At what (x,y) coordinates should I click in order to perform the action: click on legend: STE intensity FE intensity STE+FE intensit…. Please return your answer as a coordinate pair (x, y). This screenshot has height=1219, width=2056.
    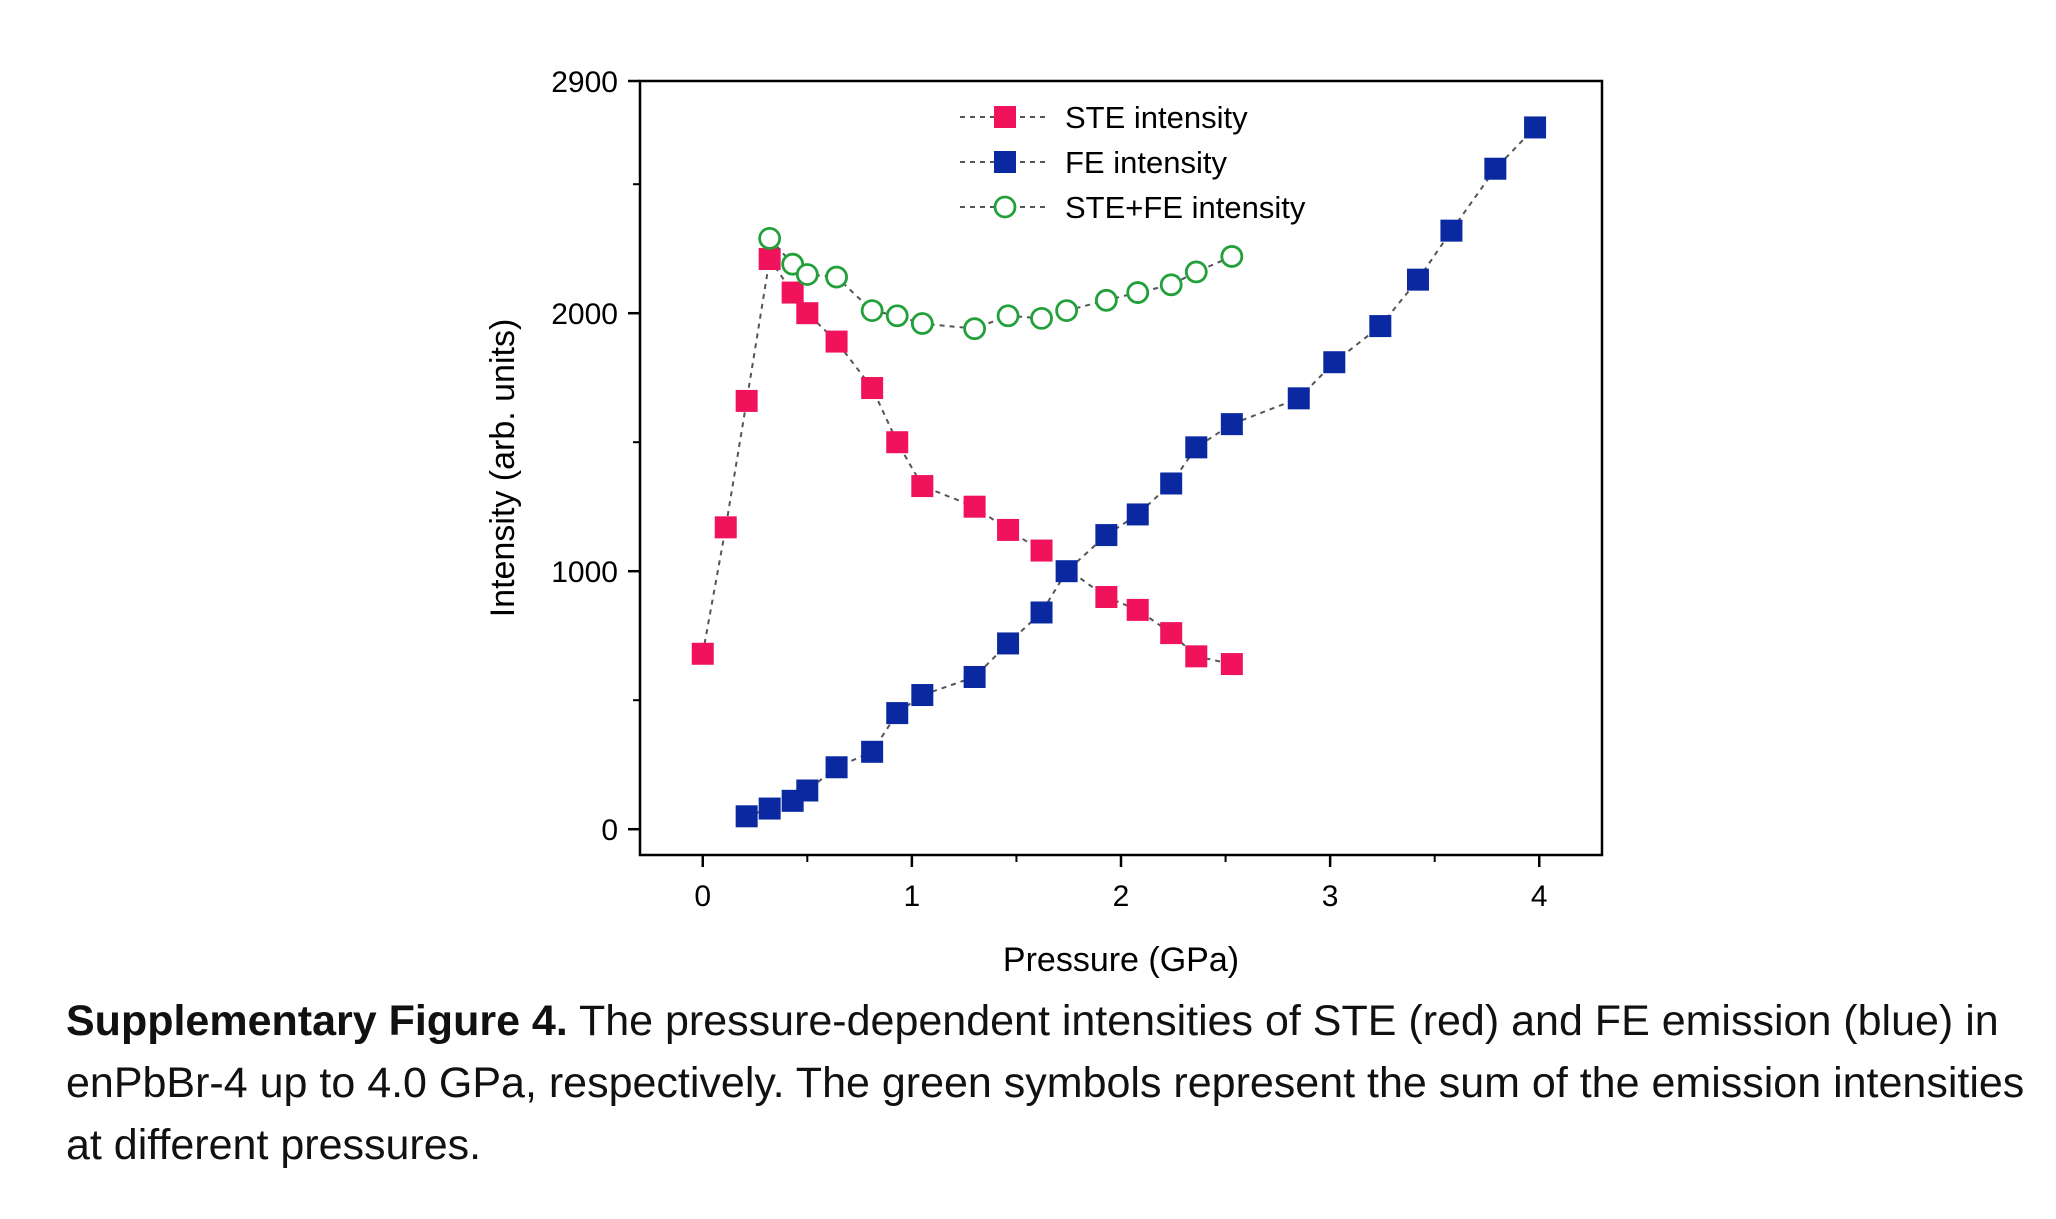
    Looking at the image, I should click on (1133, 162).